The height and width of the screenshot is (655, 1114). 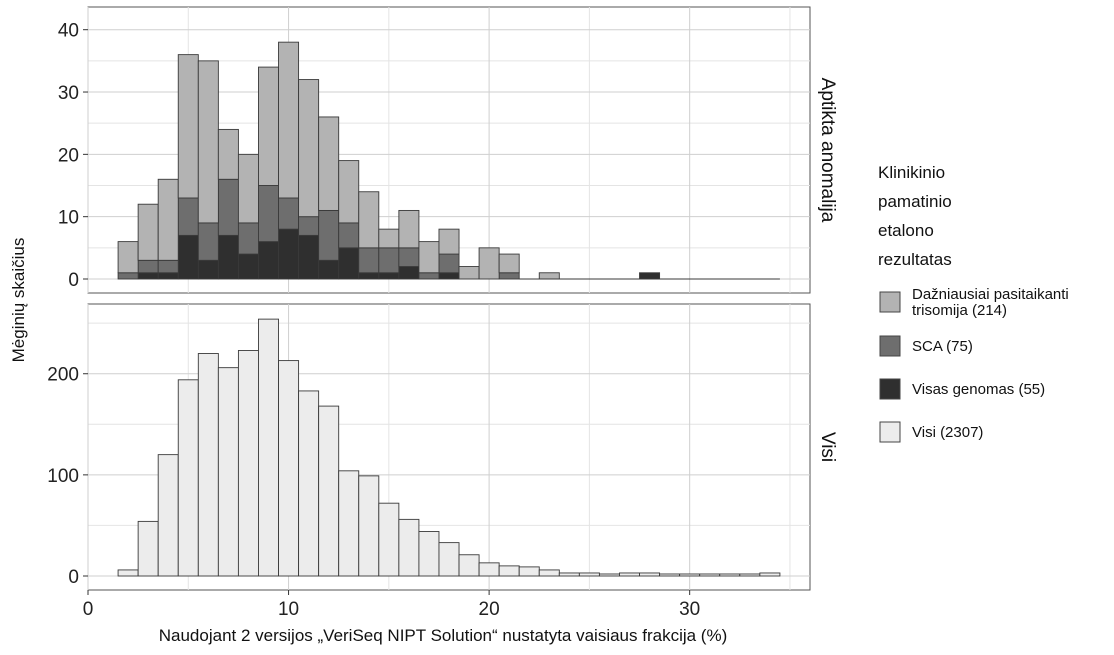 I want to click on y-tick-label: 20, so click(x=68, y=155).